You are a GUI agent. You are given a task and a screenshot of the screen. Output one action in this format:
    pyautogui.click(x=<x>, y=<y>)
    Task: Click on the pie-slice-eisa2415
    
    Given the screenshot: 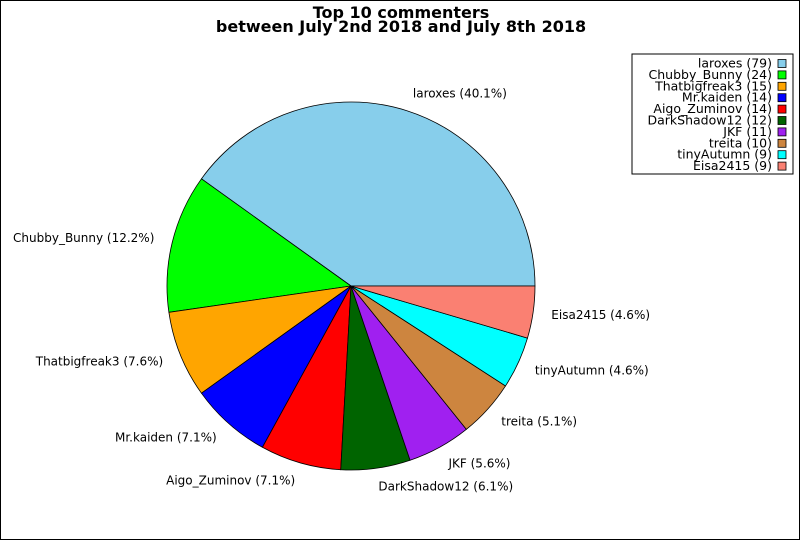 What is the action you would take?
    pyautogui.click(x=443, y=312)
    